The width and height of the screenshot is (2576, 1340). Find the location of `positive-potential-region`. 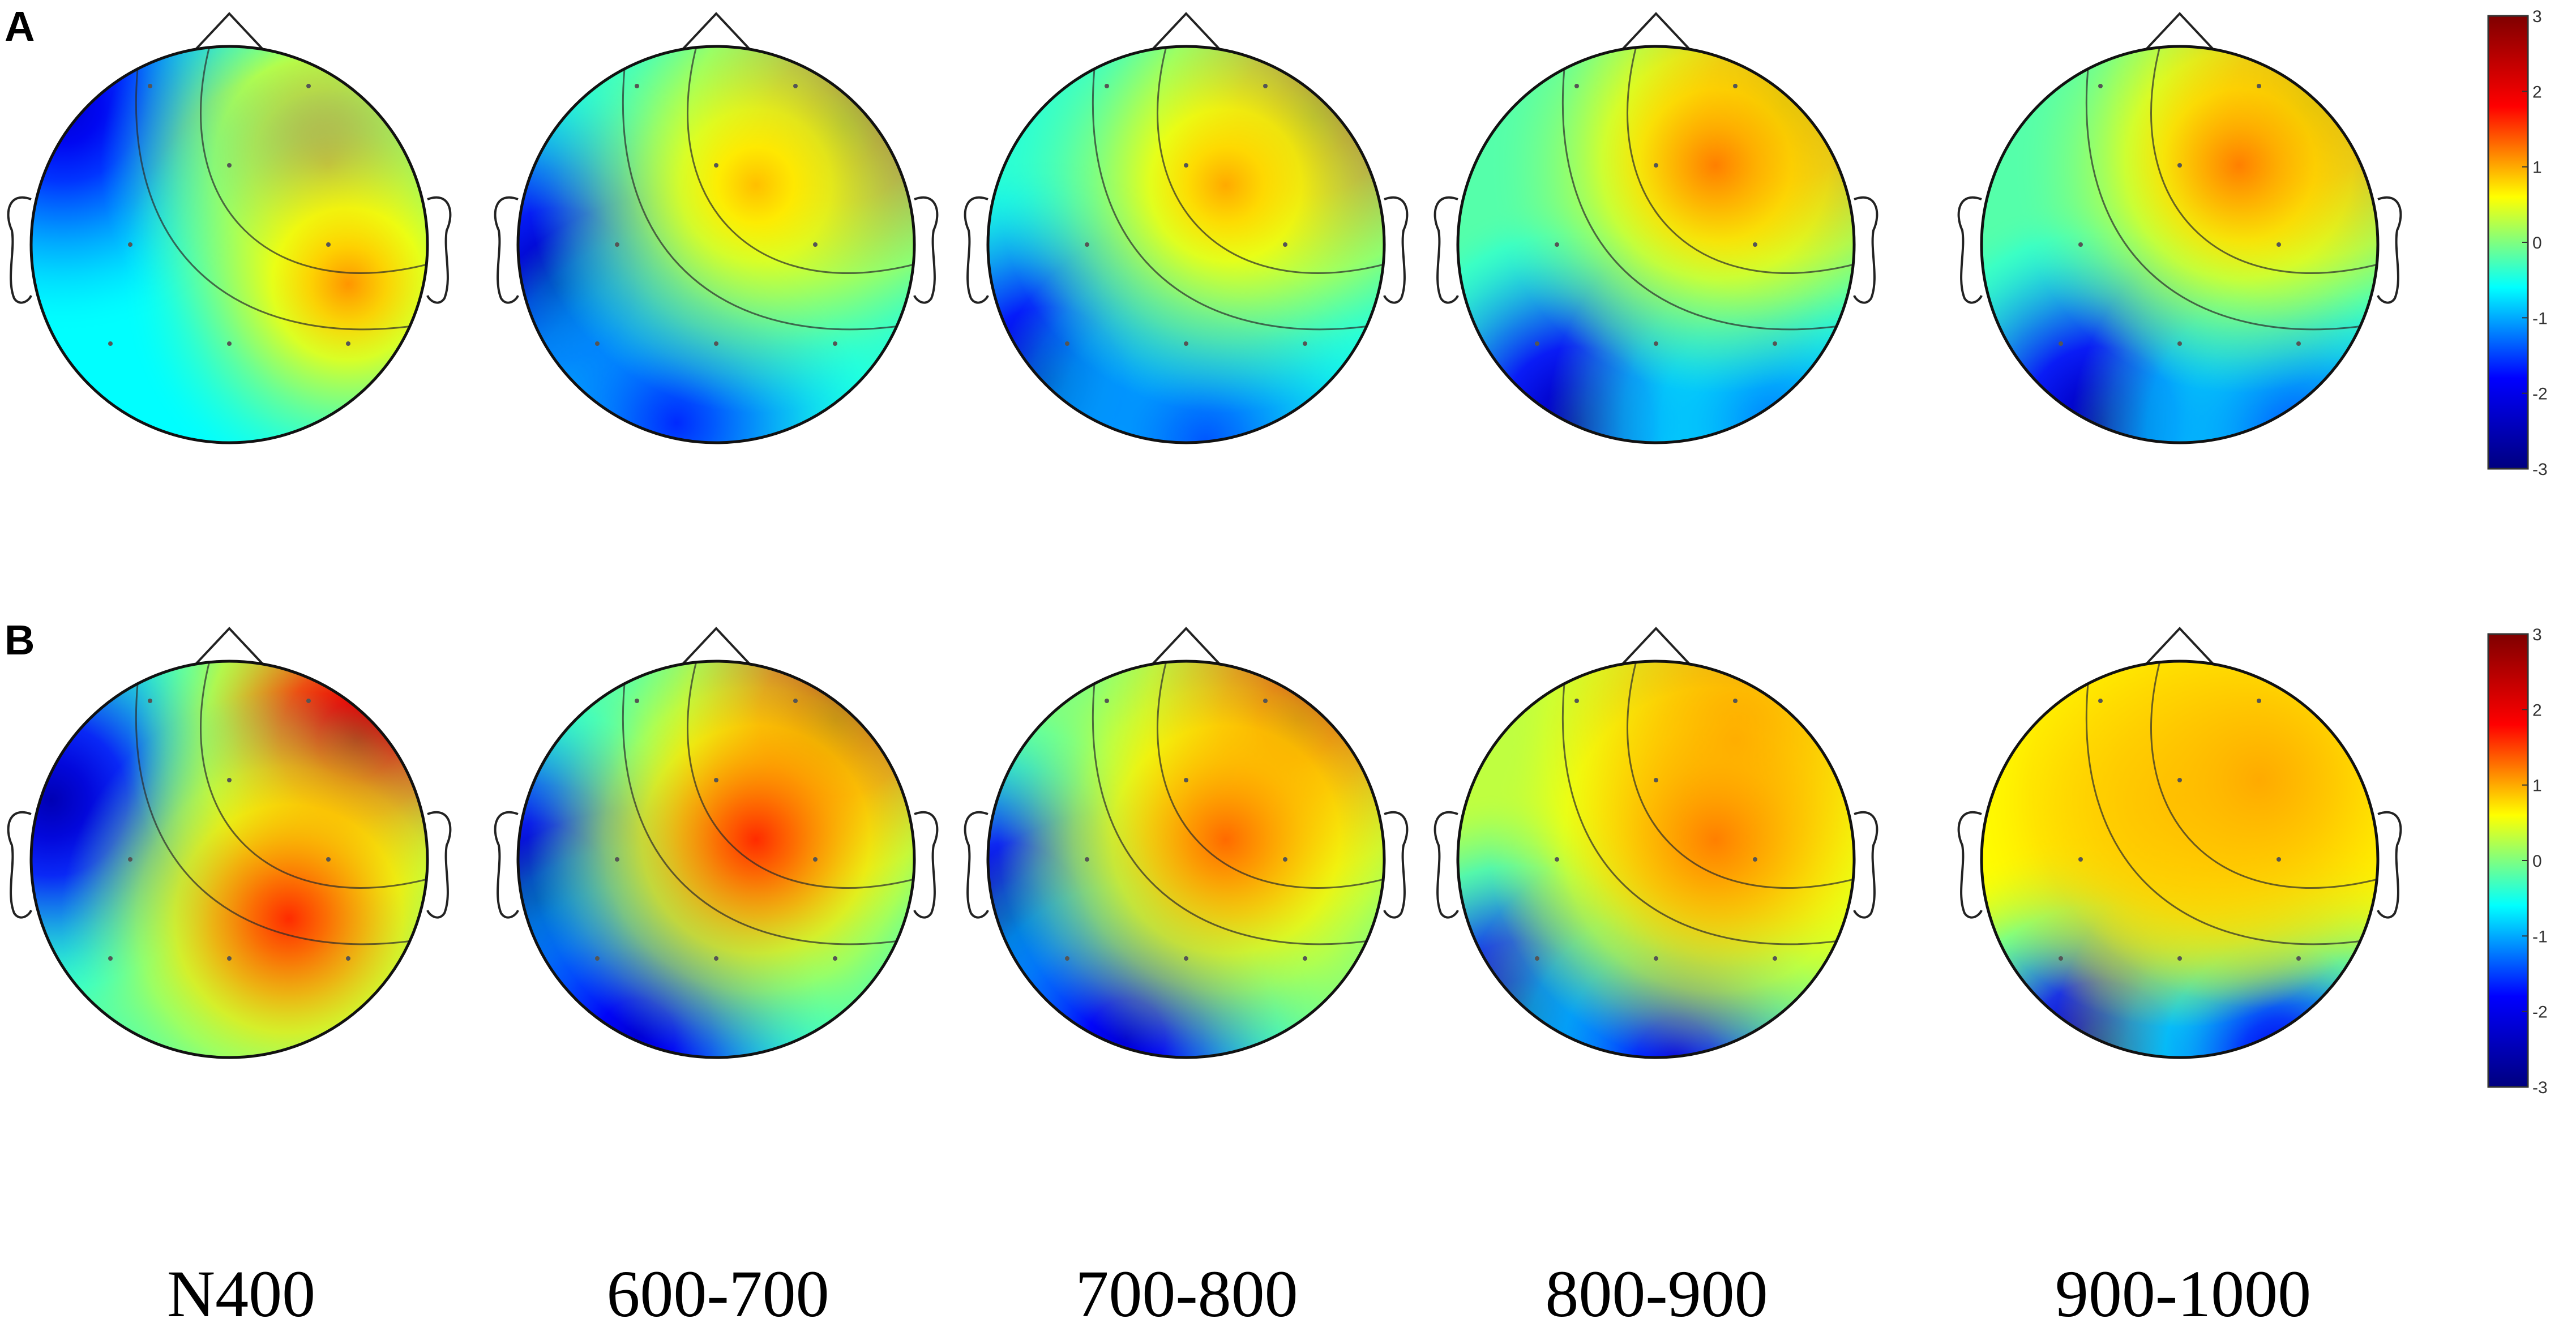

positive-potential-region is located at coordinates (273, 249).